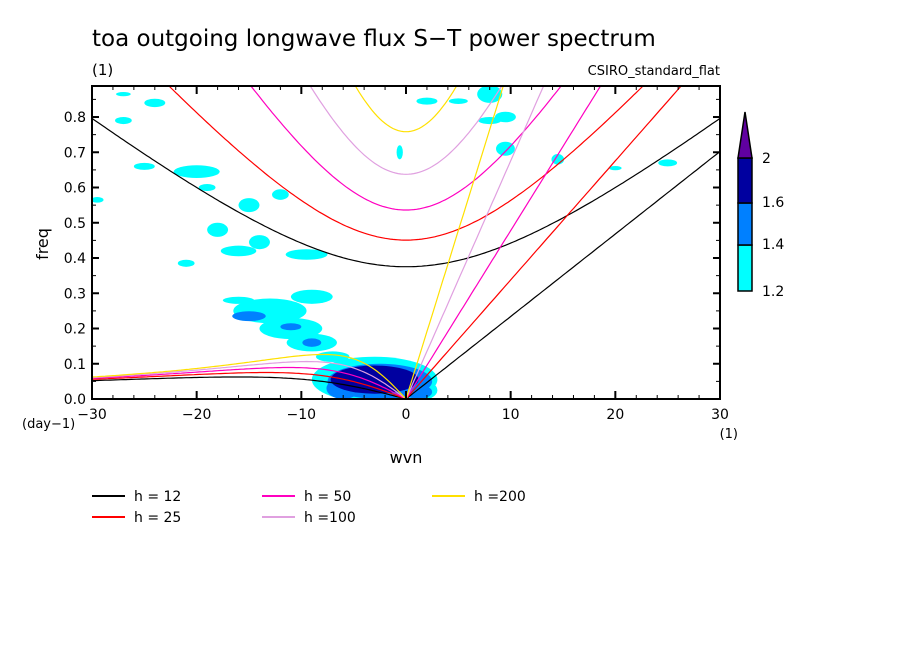  I want to click on curve-ig-h100, so click(406, 130).